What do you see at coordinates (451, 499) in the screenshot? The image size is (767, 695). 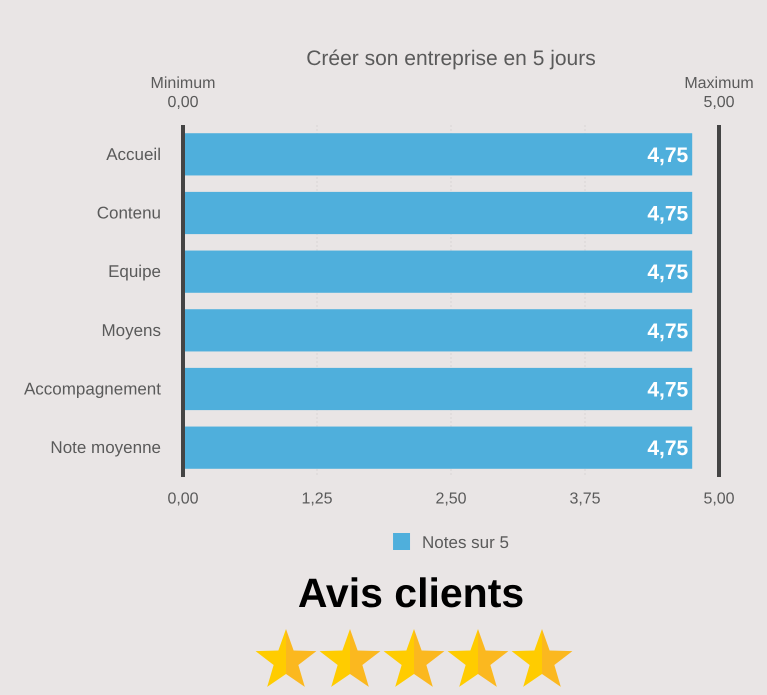 I see `x-tick-label: 2,50` at bounding box center [451, 499].